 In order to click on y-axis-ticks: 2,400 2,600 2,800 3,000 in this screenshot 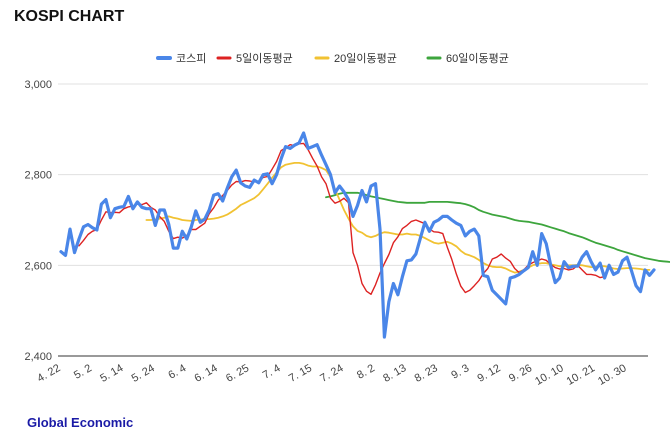, I will do `click(38, 221)`.